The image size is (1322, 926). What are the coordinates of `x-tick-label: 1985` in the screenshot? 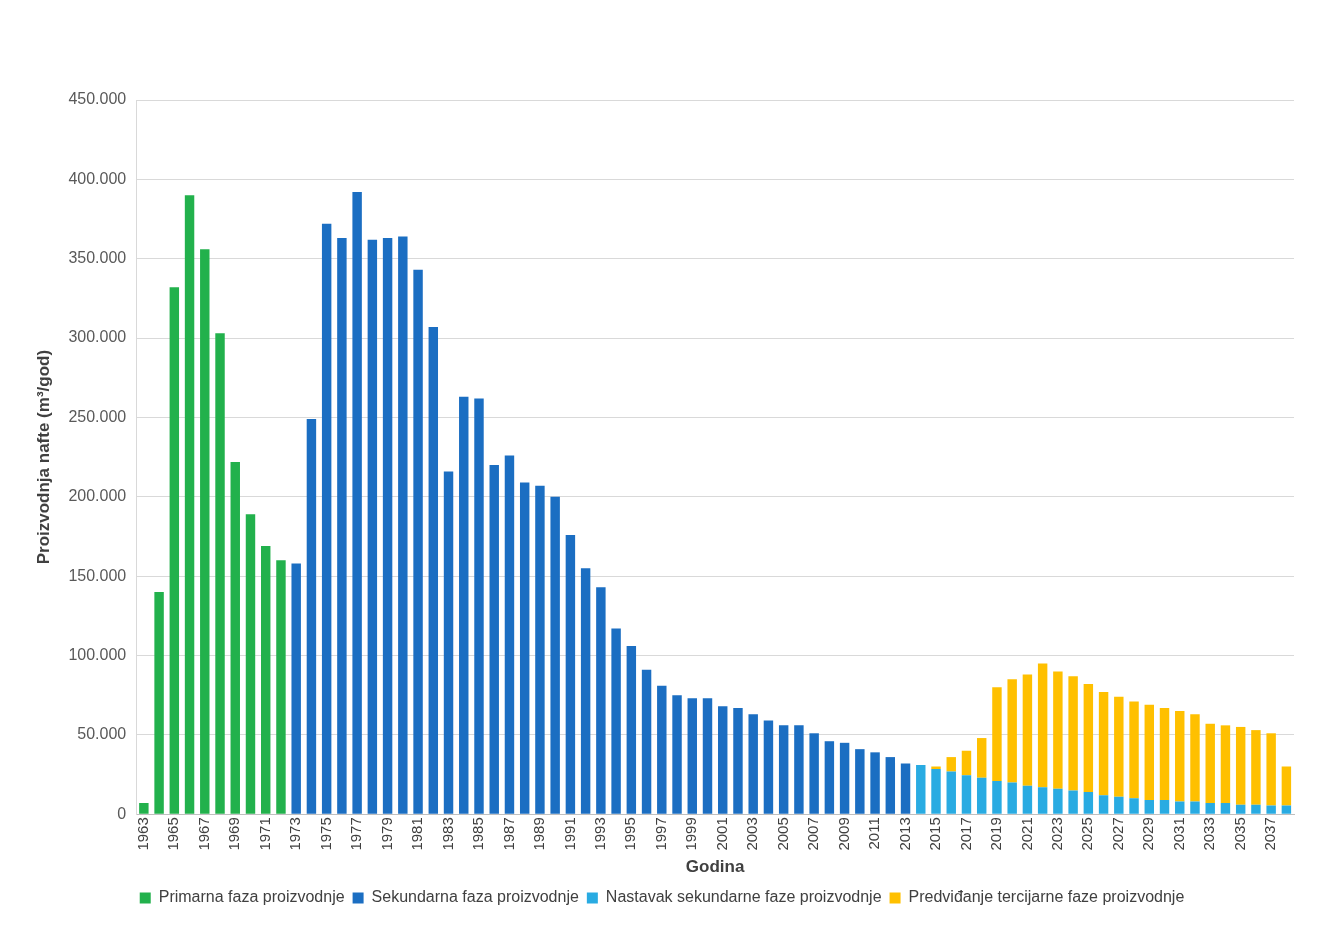 It's located at (478, 834).